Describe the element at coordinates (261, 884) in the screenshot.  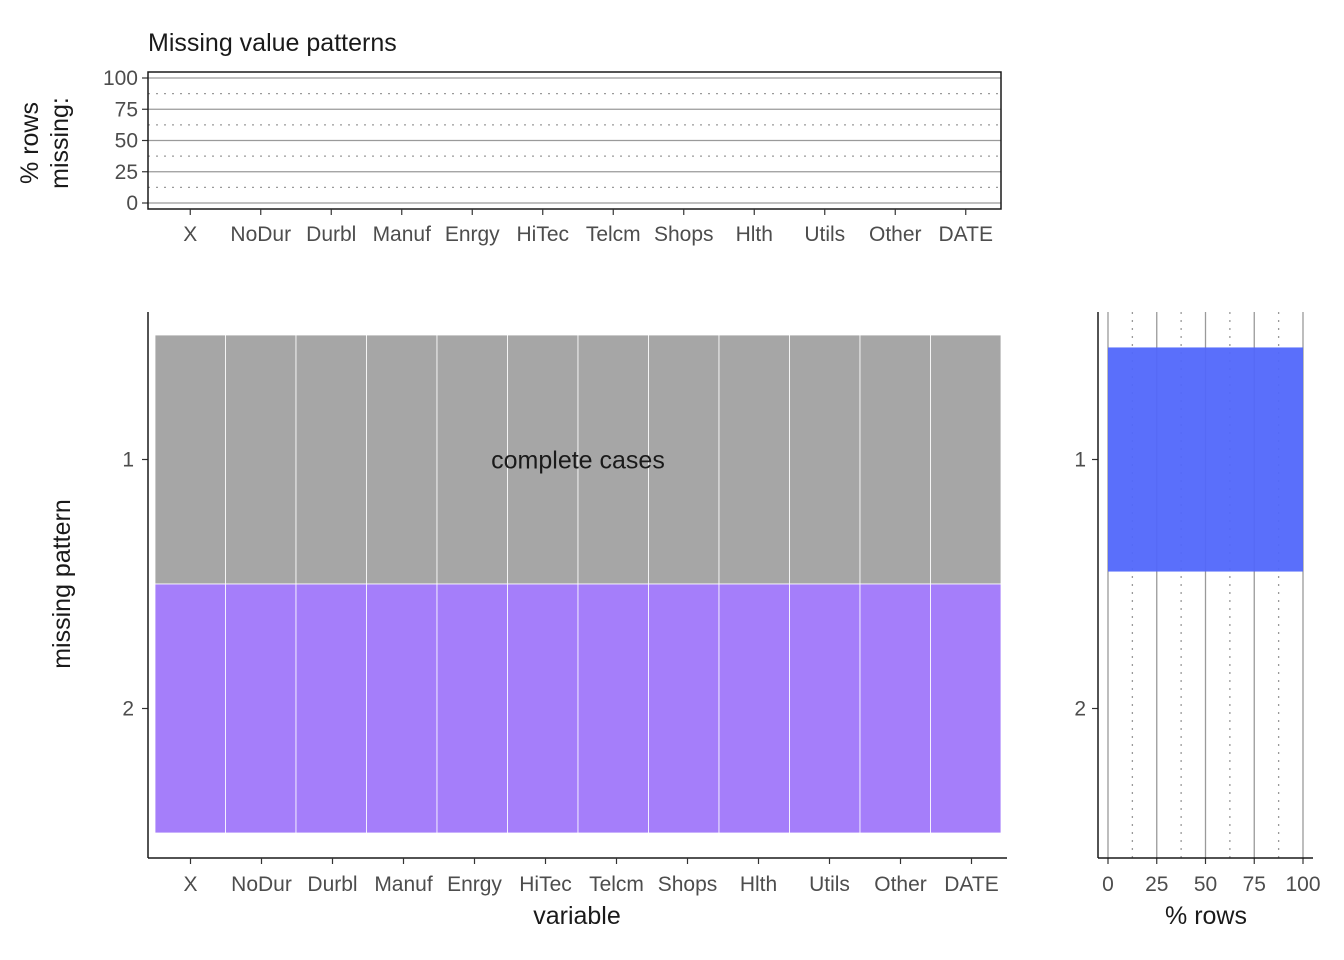
I see `main-x-tick-label: NoDur` at that location.